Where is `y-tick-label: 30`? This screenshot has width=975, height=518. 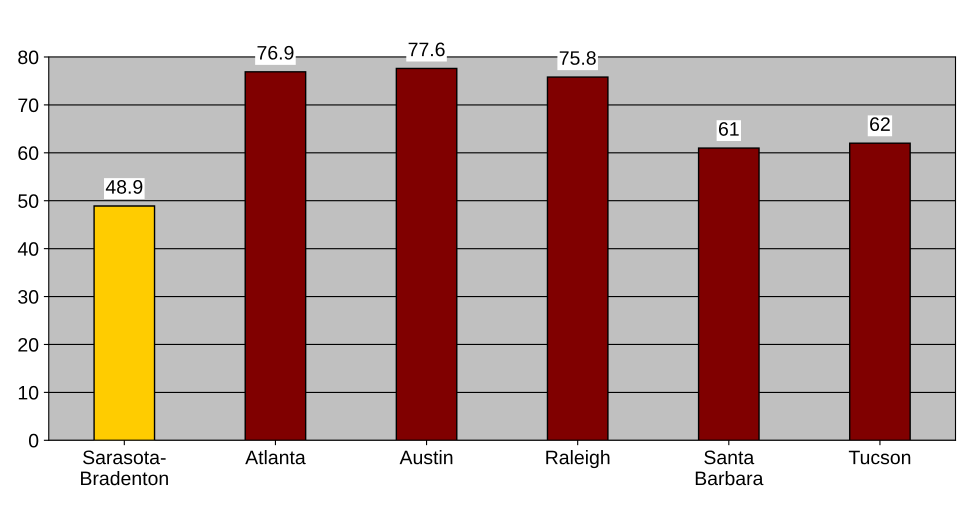 y-tick-label: 30 is located at coordinates (28, 297).